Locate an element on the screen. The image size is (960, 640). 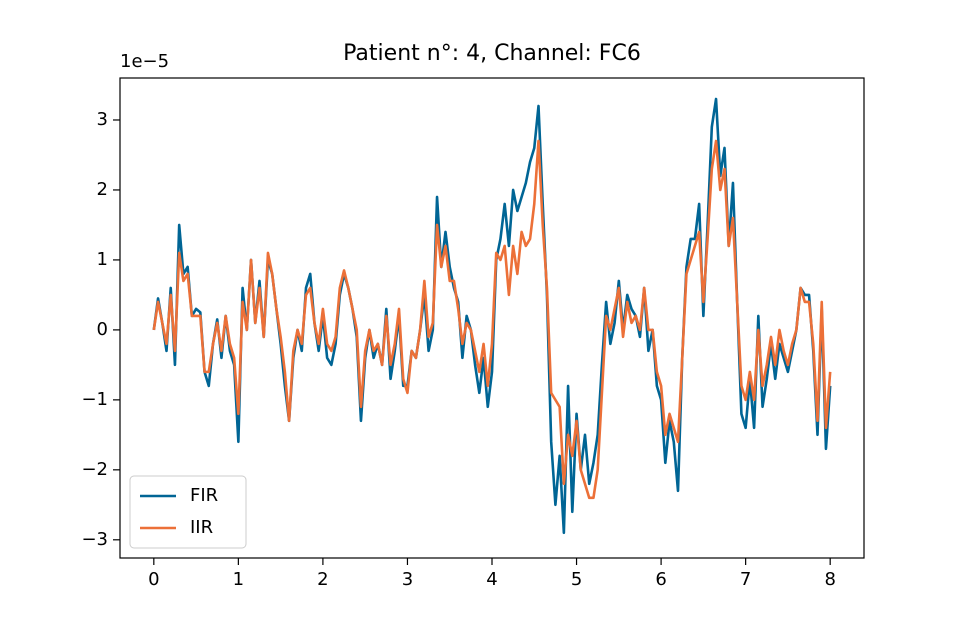
y-tick-label: −1 is located at coordinates (94, 399).